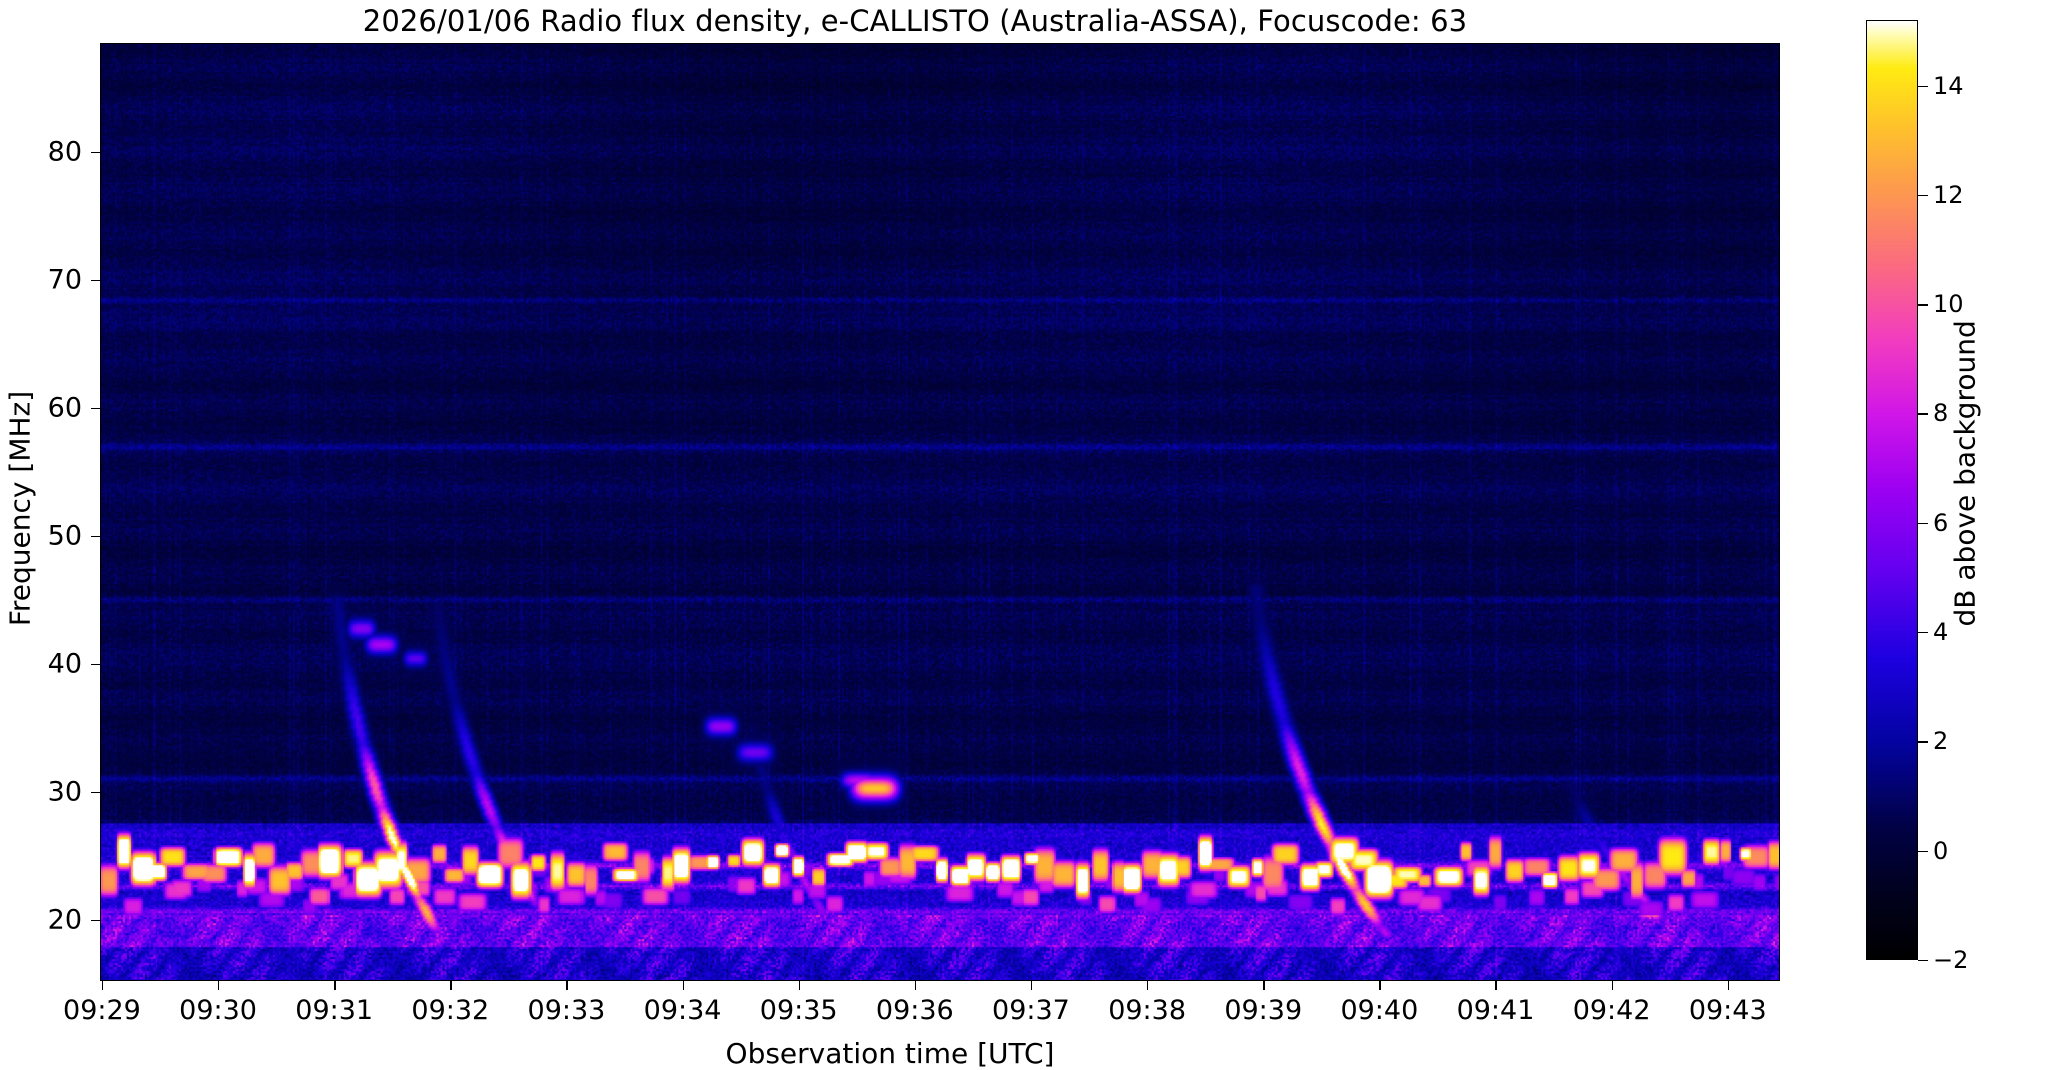 This screenshot has width=2047, height=1070. What do you see at coordinates (682, 1010) in the screenshot?
I see `x-tick-label: 09:34` at bounding box center [682, 1010].